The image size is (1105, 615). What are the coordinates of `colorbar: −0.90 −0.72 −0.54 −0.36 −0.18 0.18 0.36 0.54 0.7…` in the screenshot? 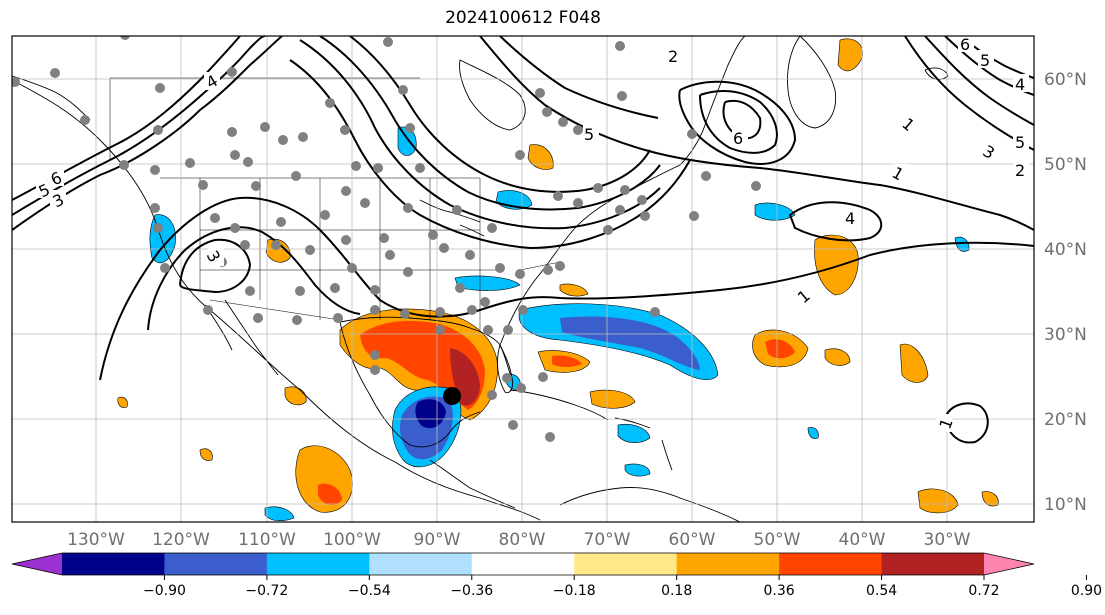 It's located at (556, 575).